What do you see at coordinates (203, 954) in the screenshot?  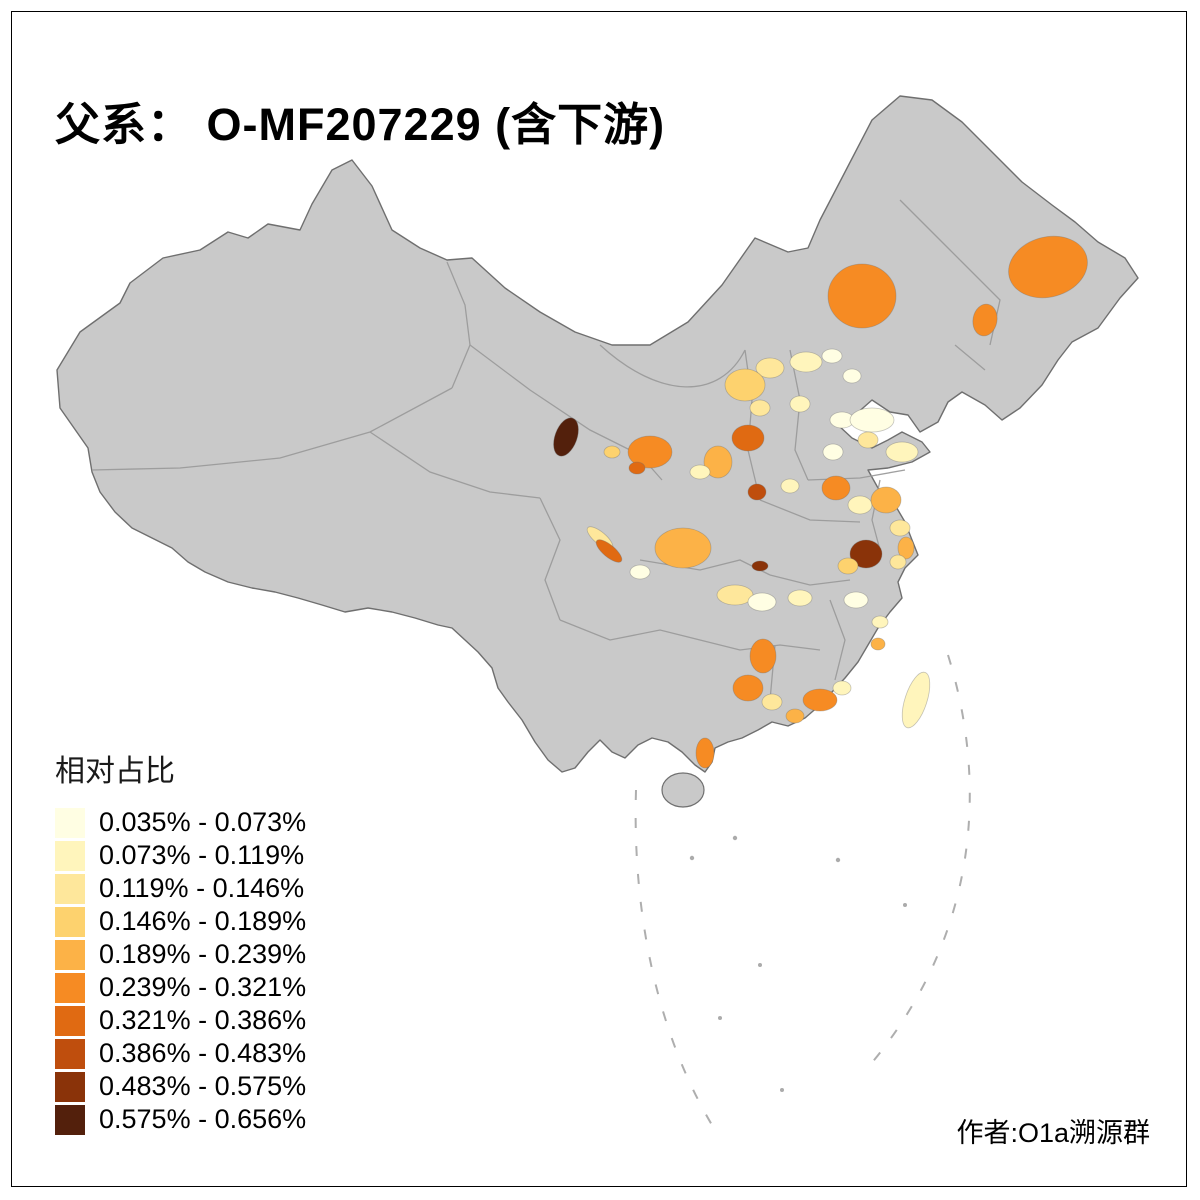 I see `legend-label: 0.189% - 0.239%` at bounding box center [203, 954].